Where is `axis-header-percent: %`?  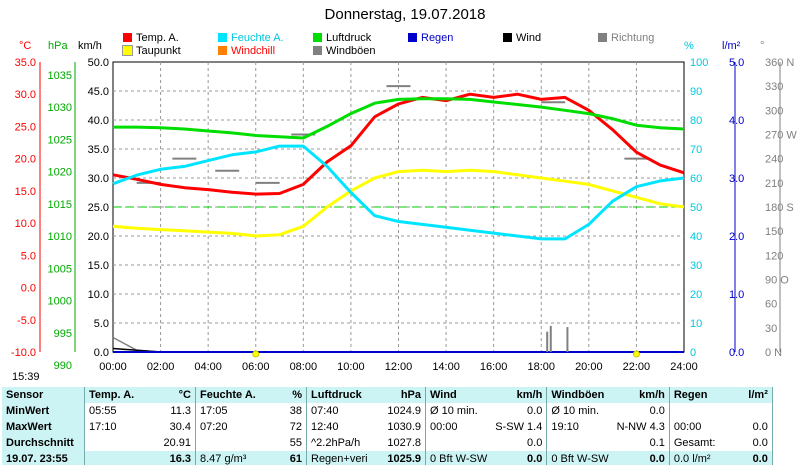 axis-header-percent: % is located at coordinates (689, 46).